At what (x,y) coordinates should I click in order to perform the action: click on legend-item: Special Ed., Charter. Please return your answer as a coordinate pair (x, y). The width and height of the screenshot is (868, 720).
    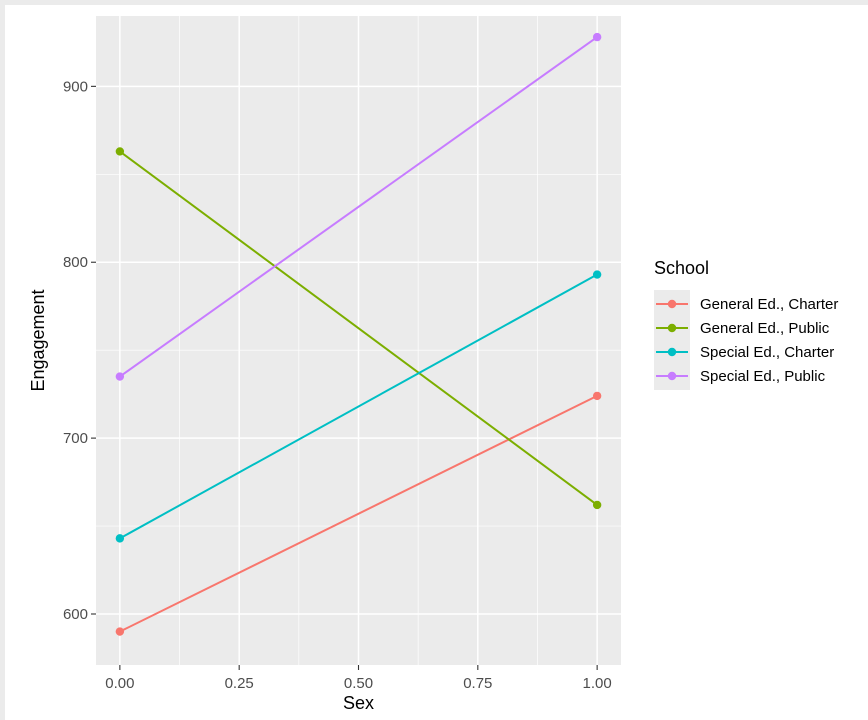
    Looking at the image, I should click on (745, 352).